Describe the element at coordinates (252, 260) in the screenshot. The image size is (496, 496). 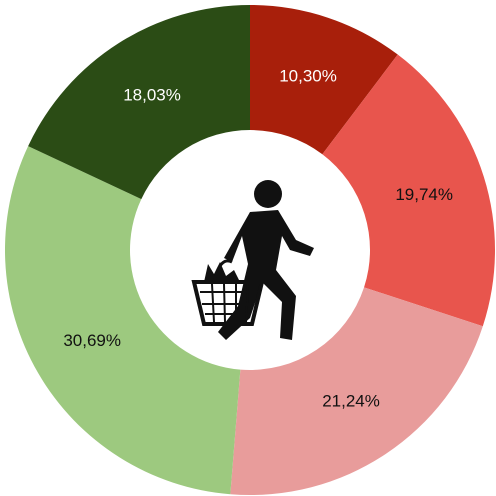
I see `shopper-icon` at that location.